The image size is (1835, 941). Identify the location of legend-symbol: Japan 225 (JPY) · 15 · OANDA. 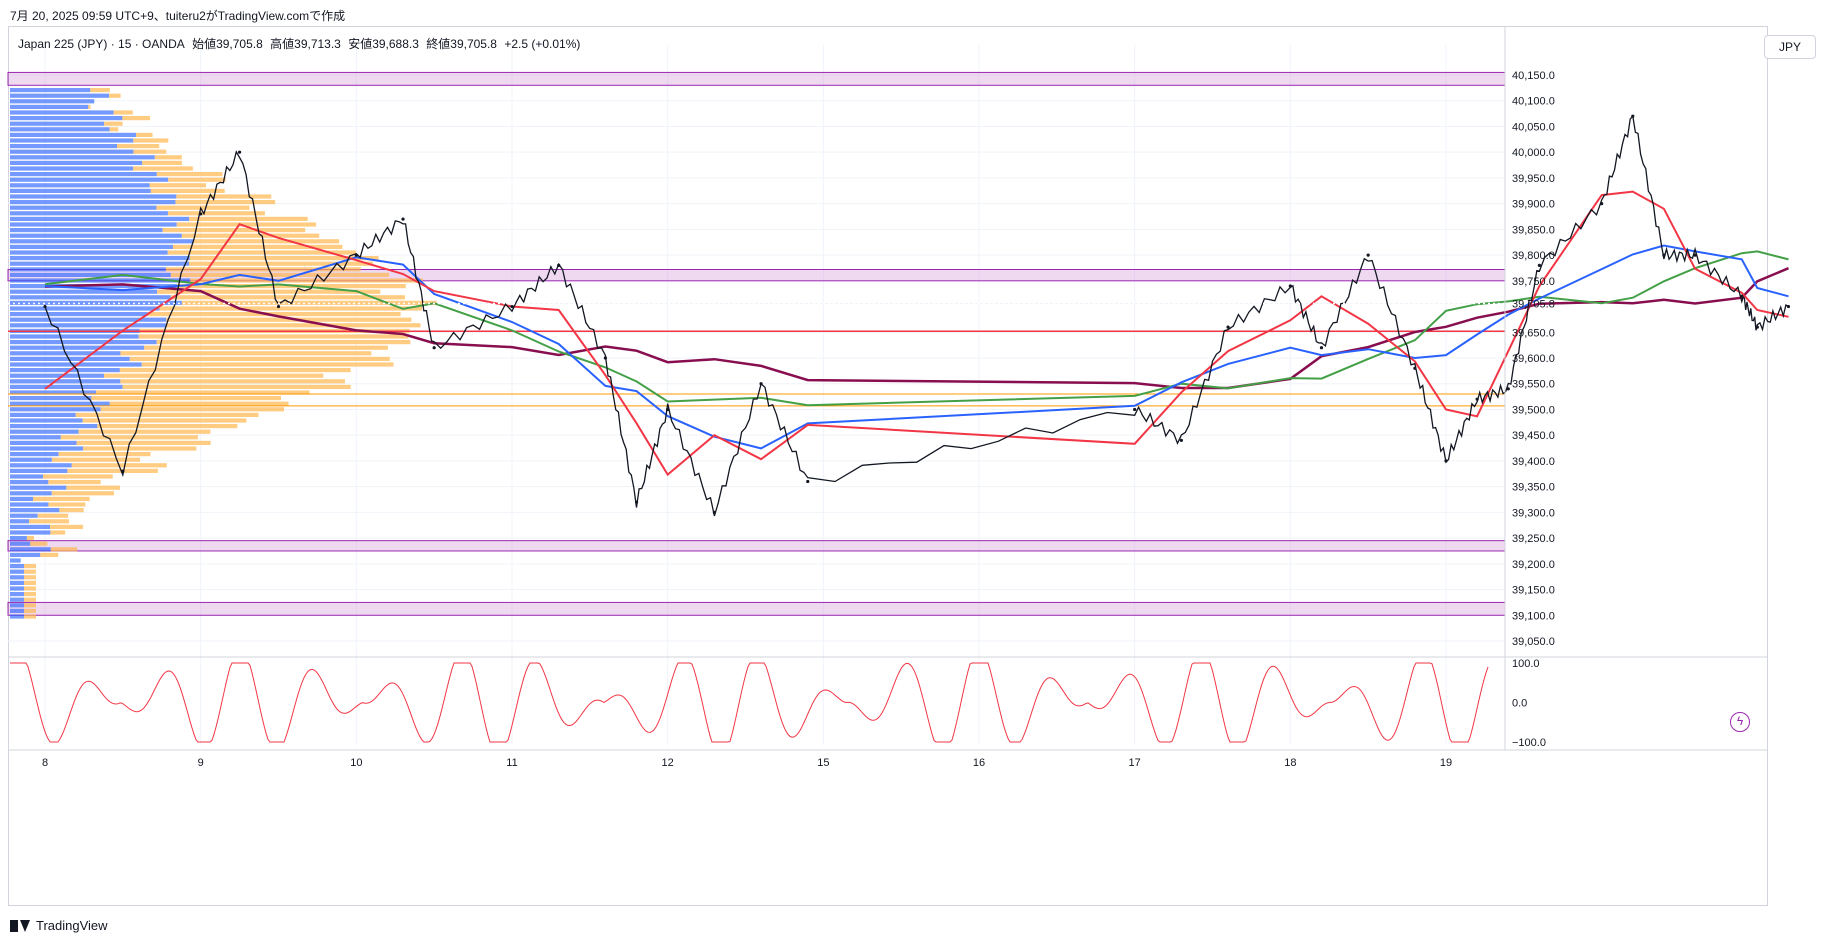
(101, 44).